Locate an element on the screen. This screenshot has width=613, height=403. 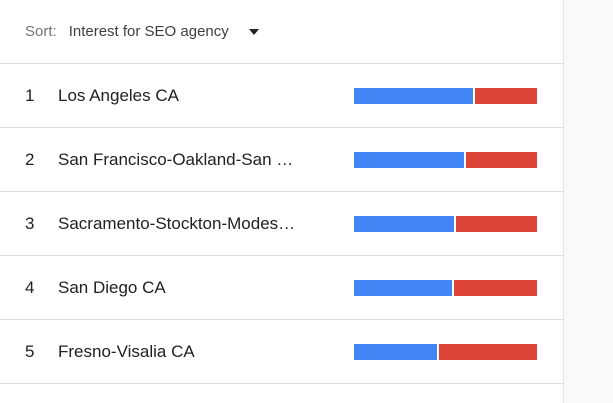
list-item: 5 Fresno-Visalia CA is located at coordinates (281, 352).